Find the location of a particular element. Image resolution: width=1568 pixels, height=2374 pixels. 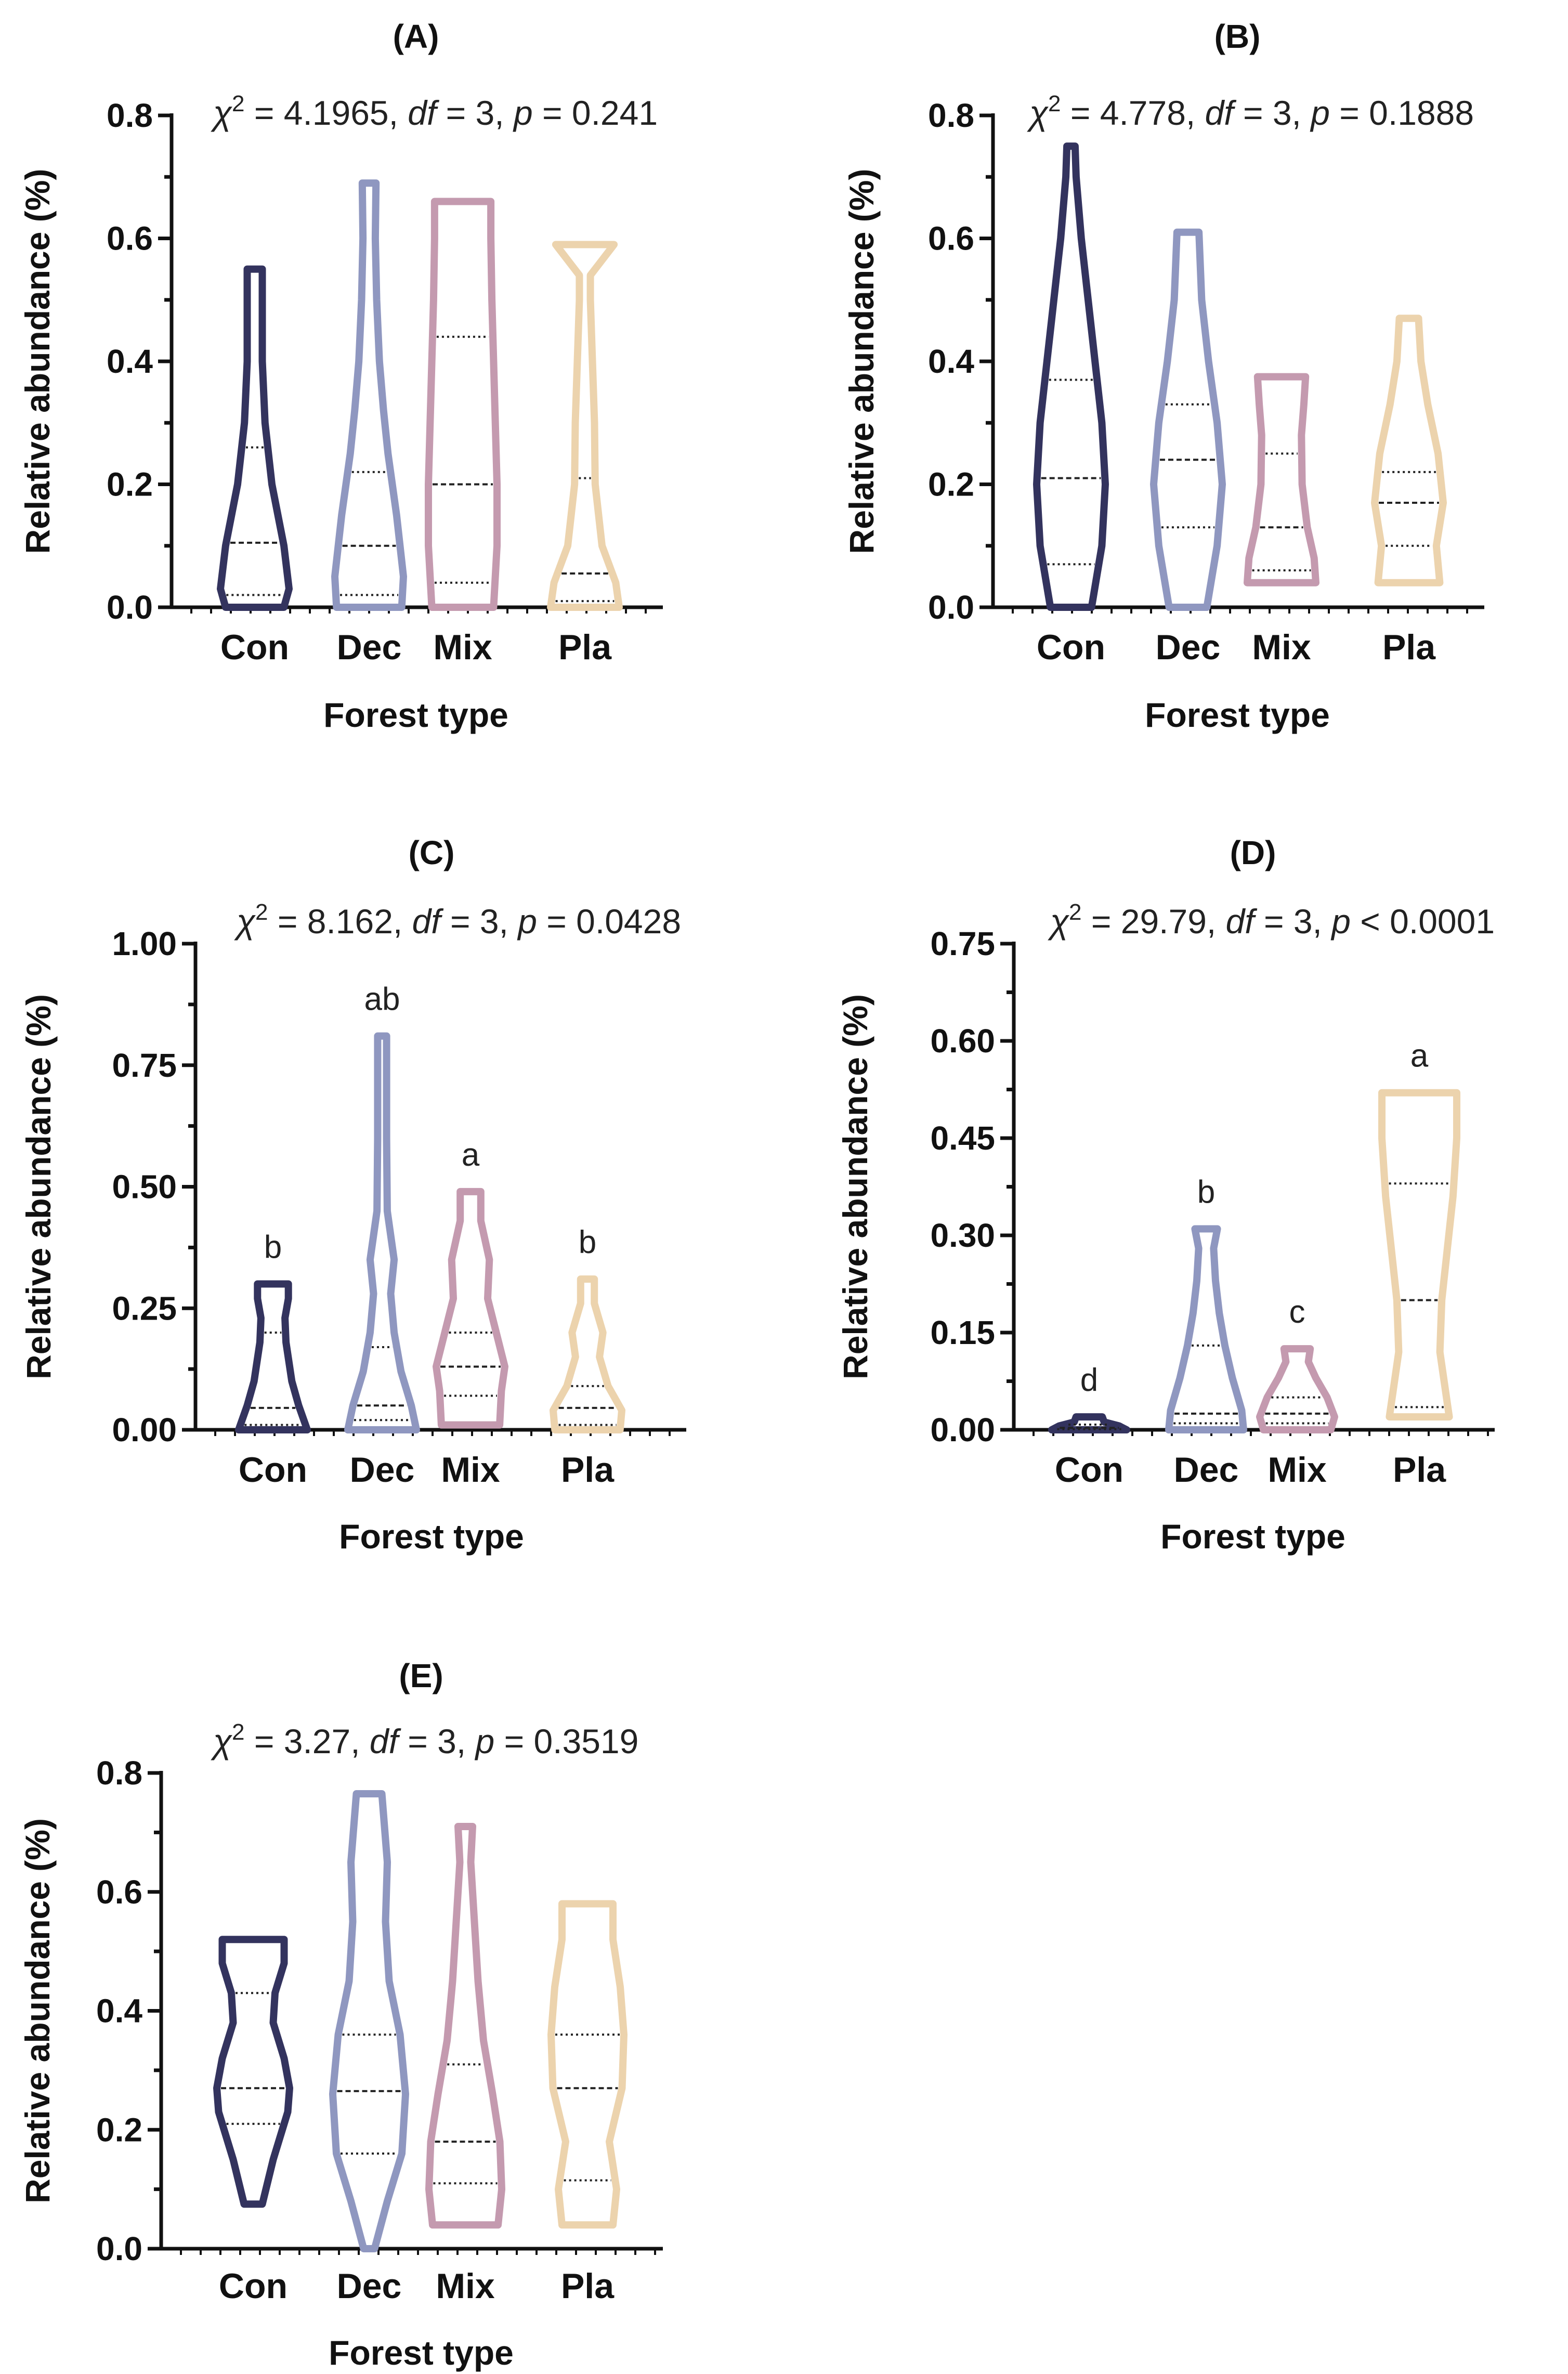

y-tick-label: 0.30 is located at coordinates (962, 1236).